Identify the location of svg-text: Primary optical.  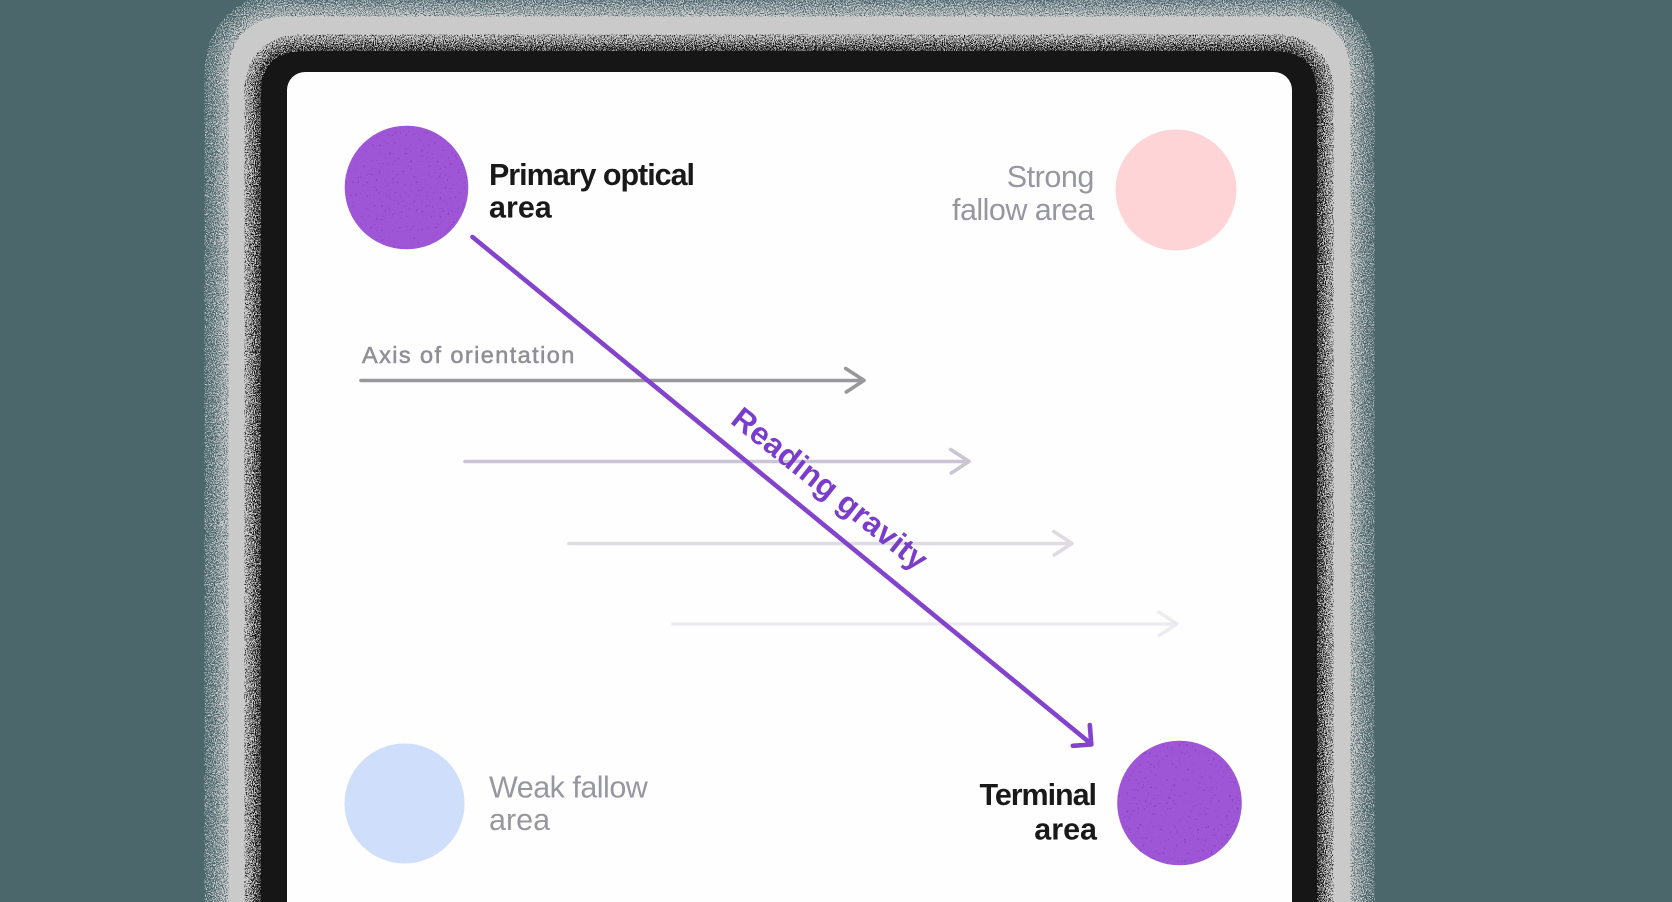
(592, 175).